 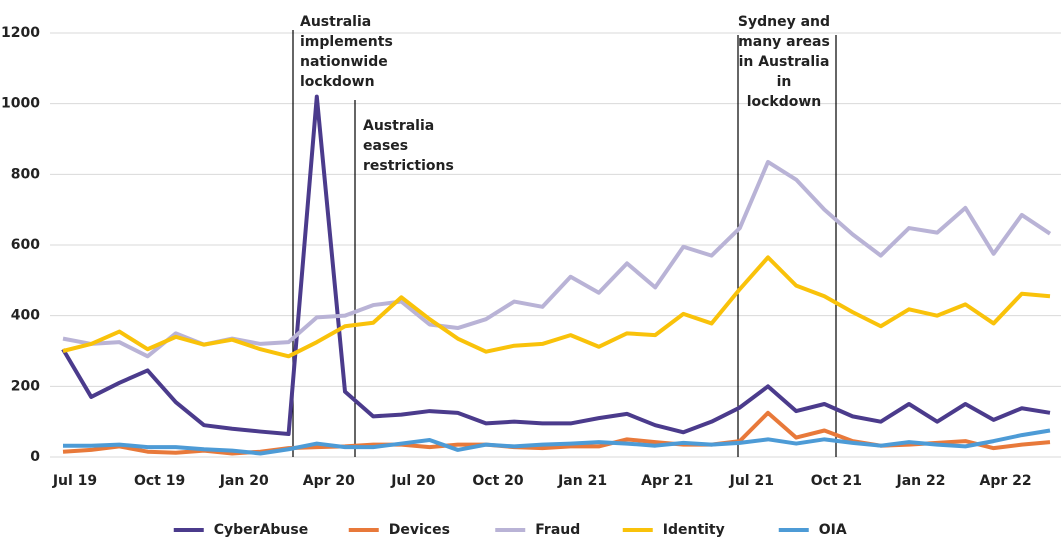 What do you see at coordinates (833, 530) in the screenshot?
I see `legend-label: OIA` at bounding box center [833, 530].